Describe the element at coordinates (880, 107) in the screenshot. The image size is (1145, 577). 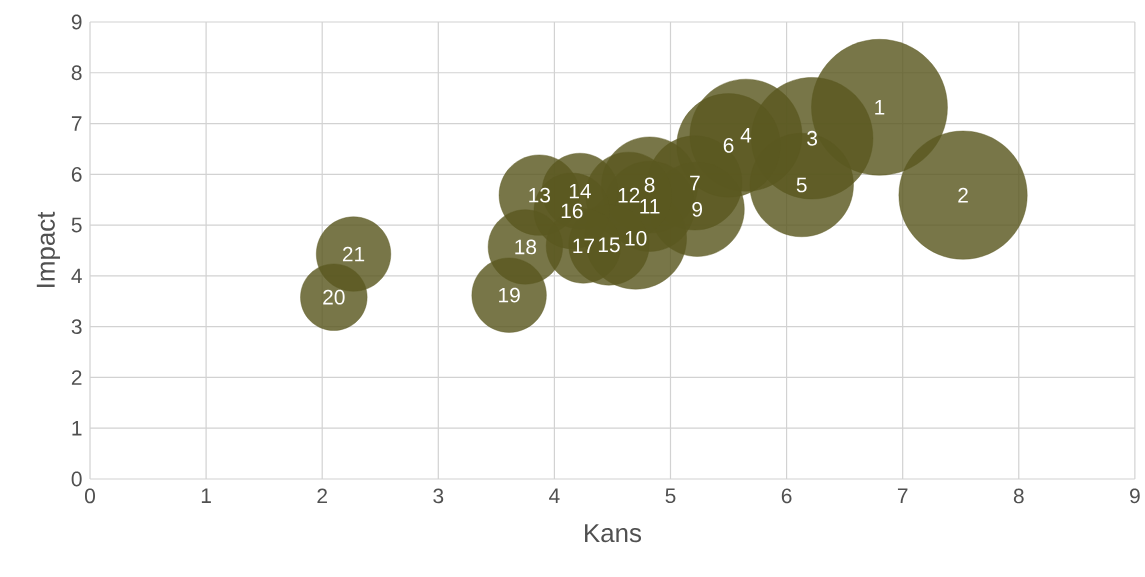
I see `annotation: 1` at that location.